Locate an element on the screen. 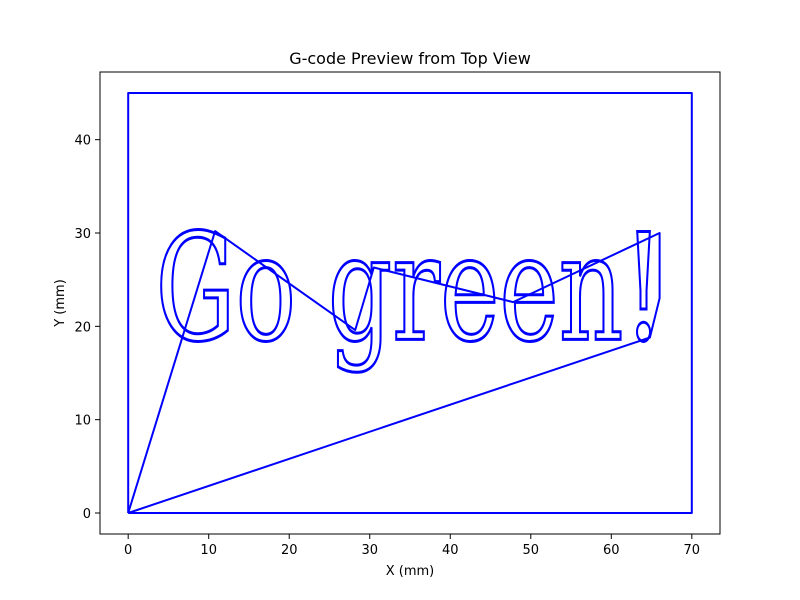 This screenshot has height=600, width=800. x-axis-label: X (mm) is located at coordinates (410, 571).